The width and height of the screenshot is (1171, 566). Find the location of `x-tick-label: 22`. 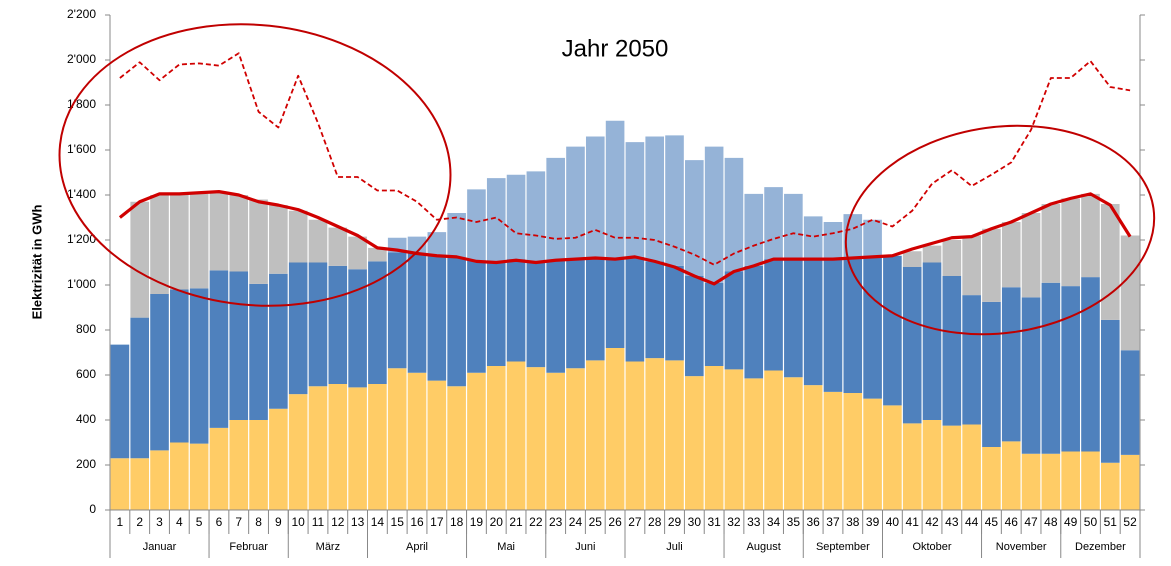

x-tick-label: 22 is located at coordinates (536, 522).